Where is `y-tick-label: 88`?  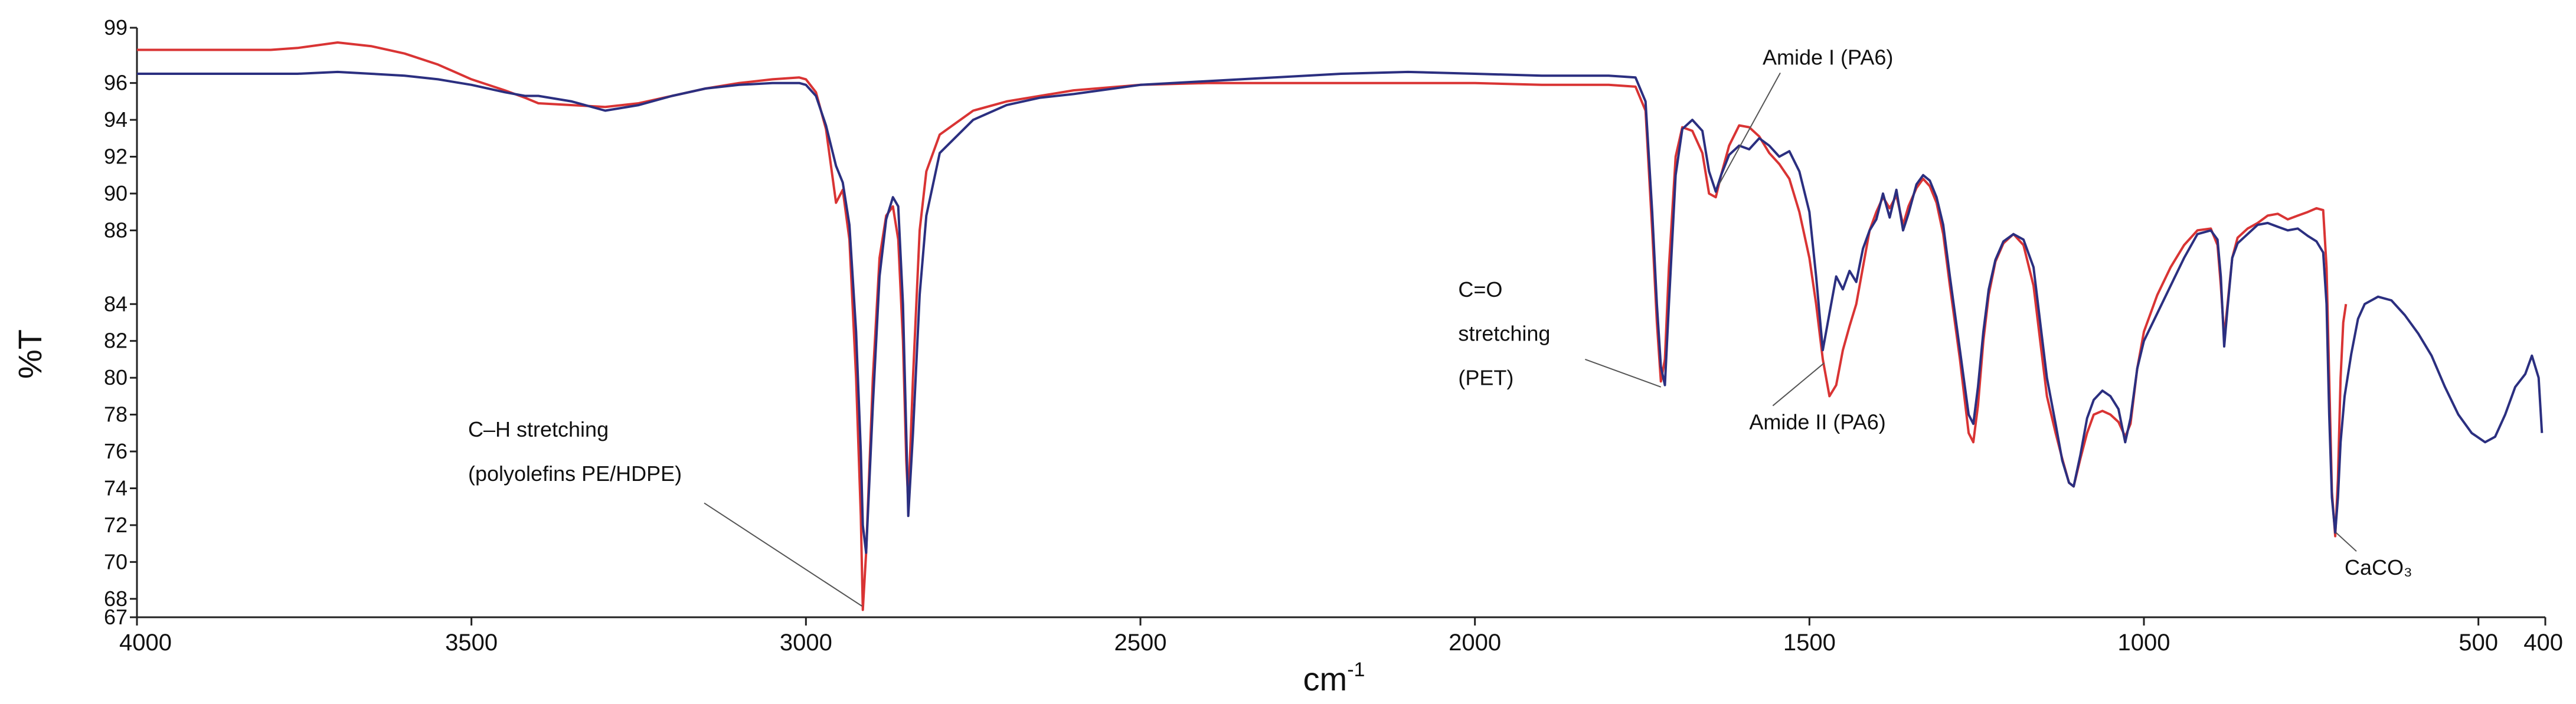 y-tick-label: 88 is located at coordinates (116, 230).